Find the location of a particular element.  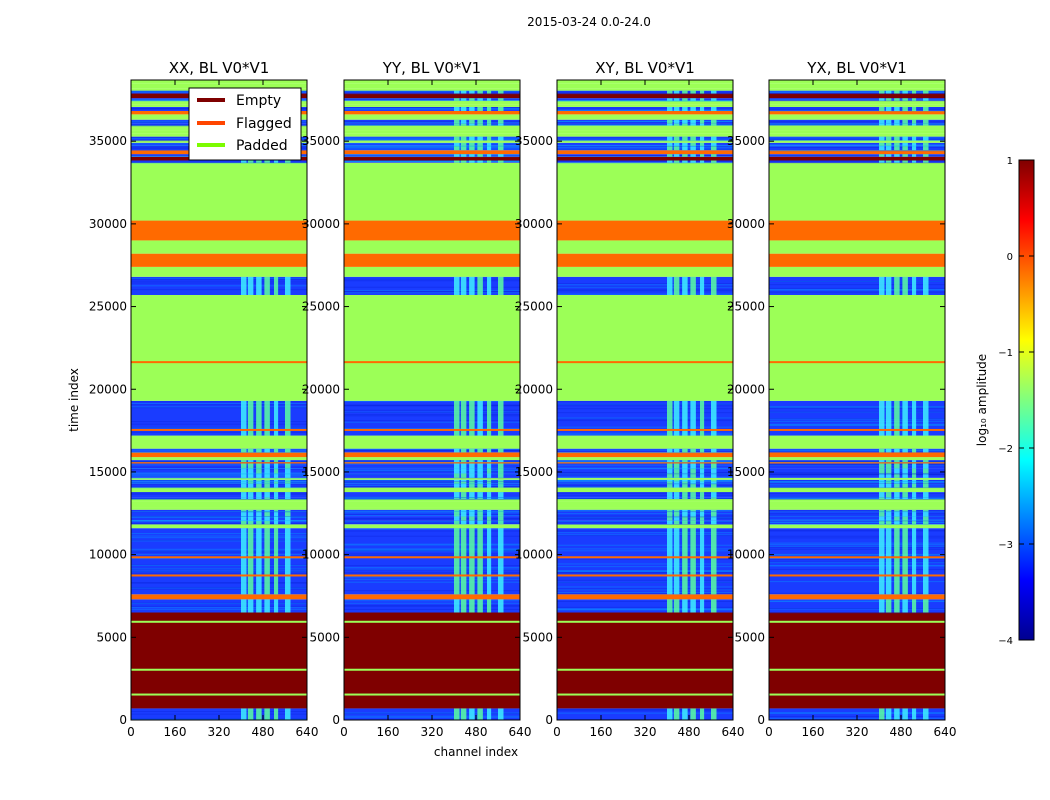

colorbar-tick-label: −4 is located at coordinates (1005, 641).